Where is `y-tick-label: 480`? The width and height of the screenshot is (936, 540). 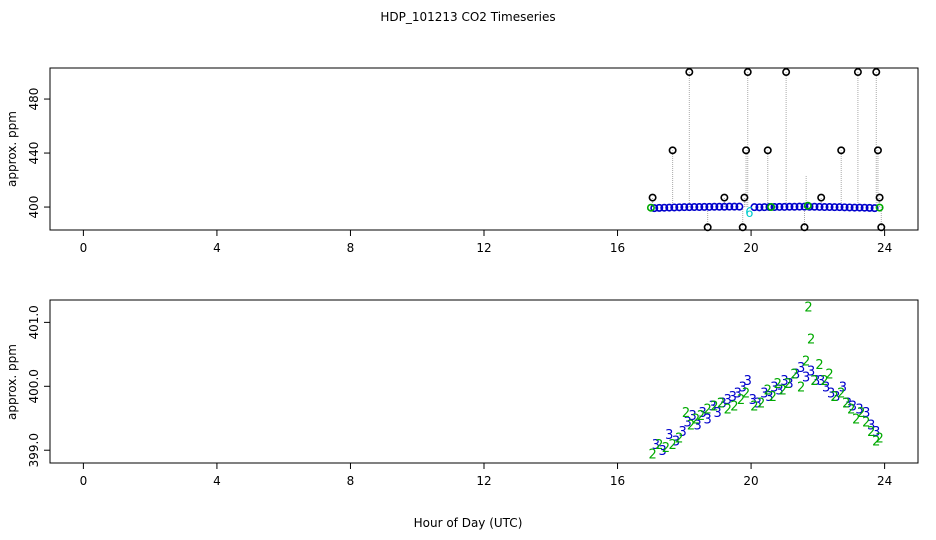
y-tick-label: 480 is located at coordinates (34, 99).